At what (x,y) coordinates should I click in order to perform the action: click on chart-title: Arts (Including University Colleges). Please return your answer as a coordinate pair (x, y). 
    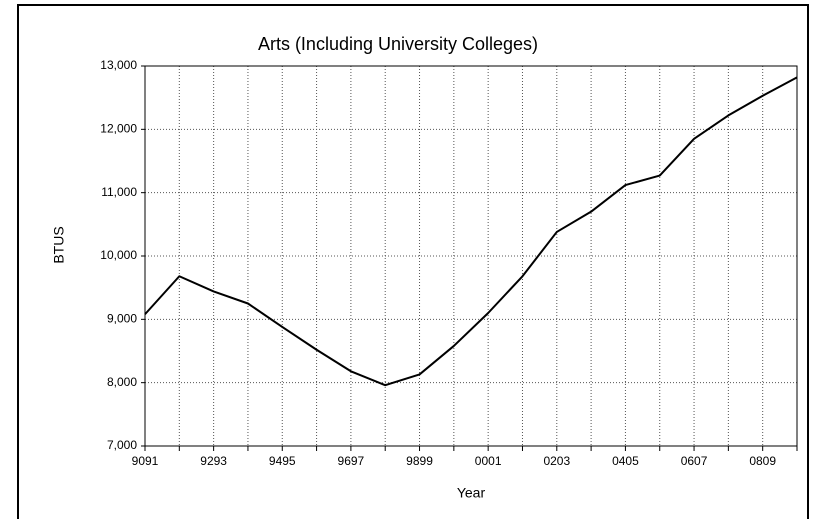
    Looking at the image, I should click on (398, 44).